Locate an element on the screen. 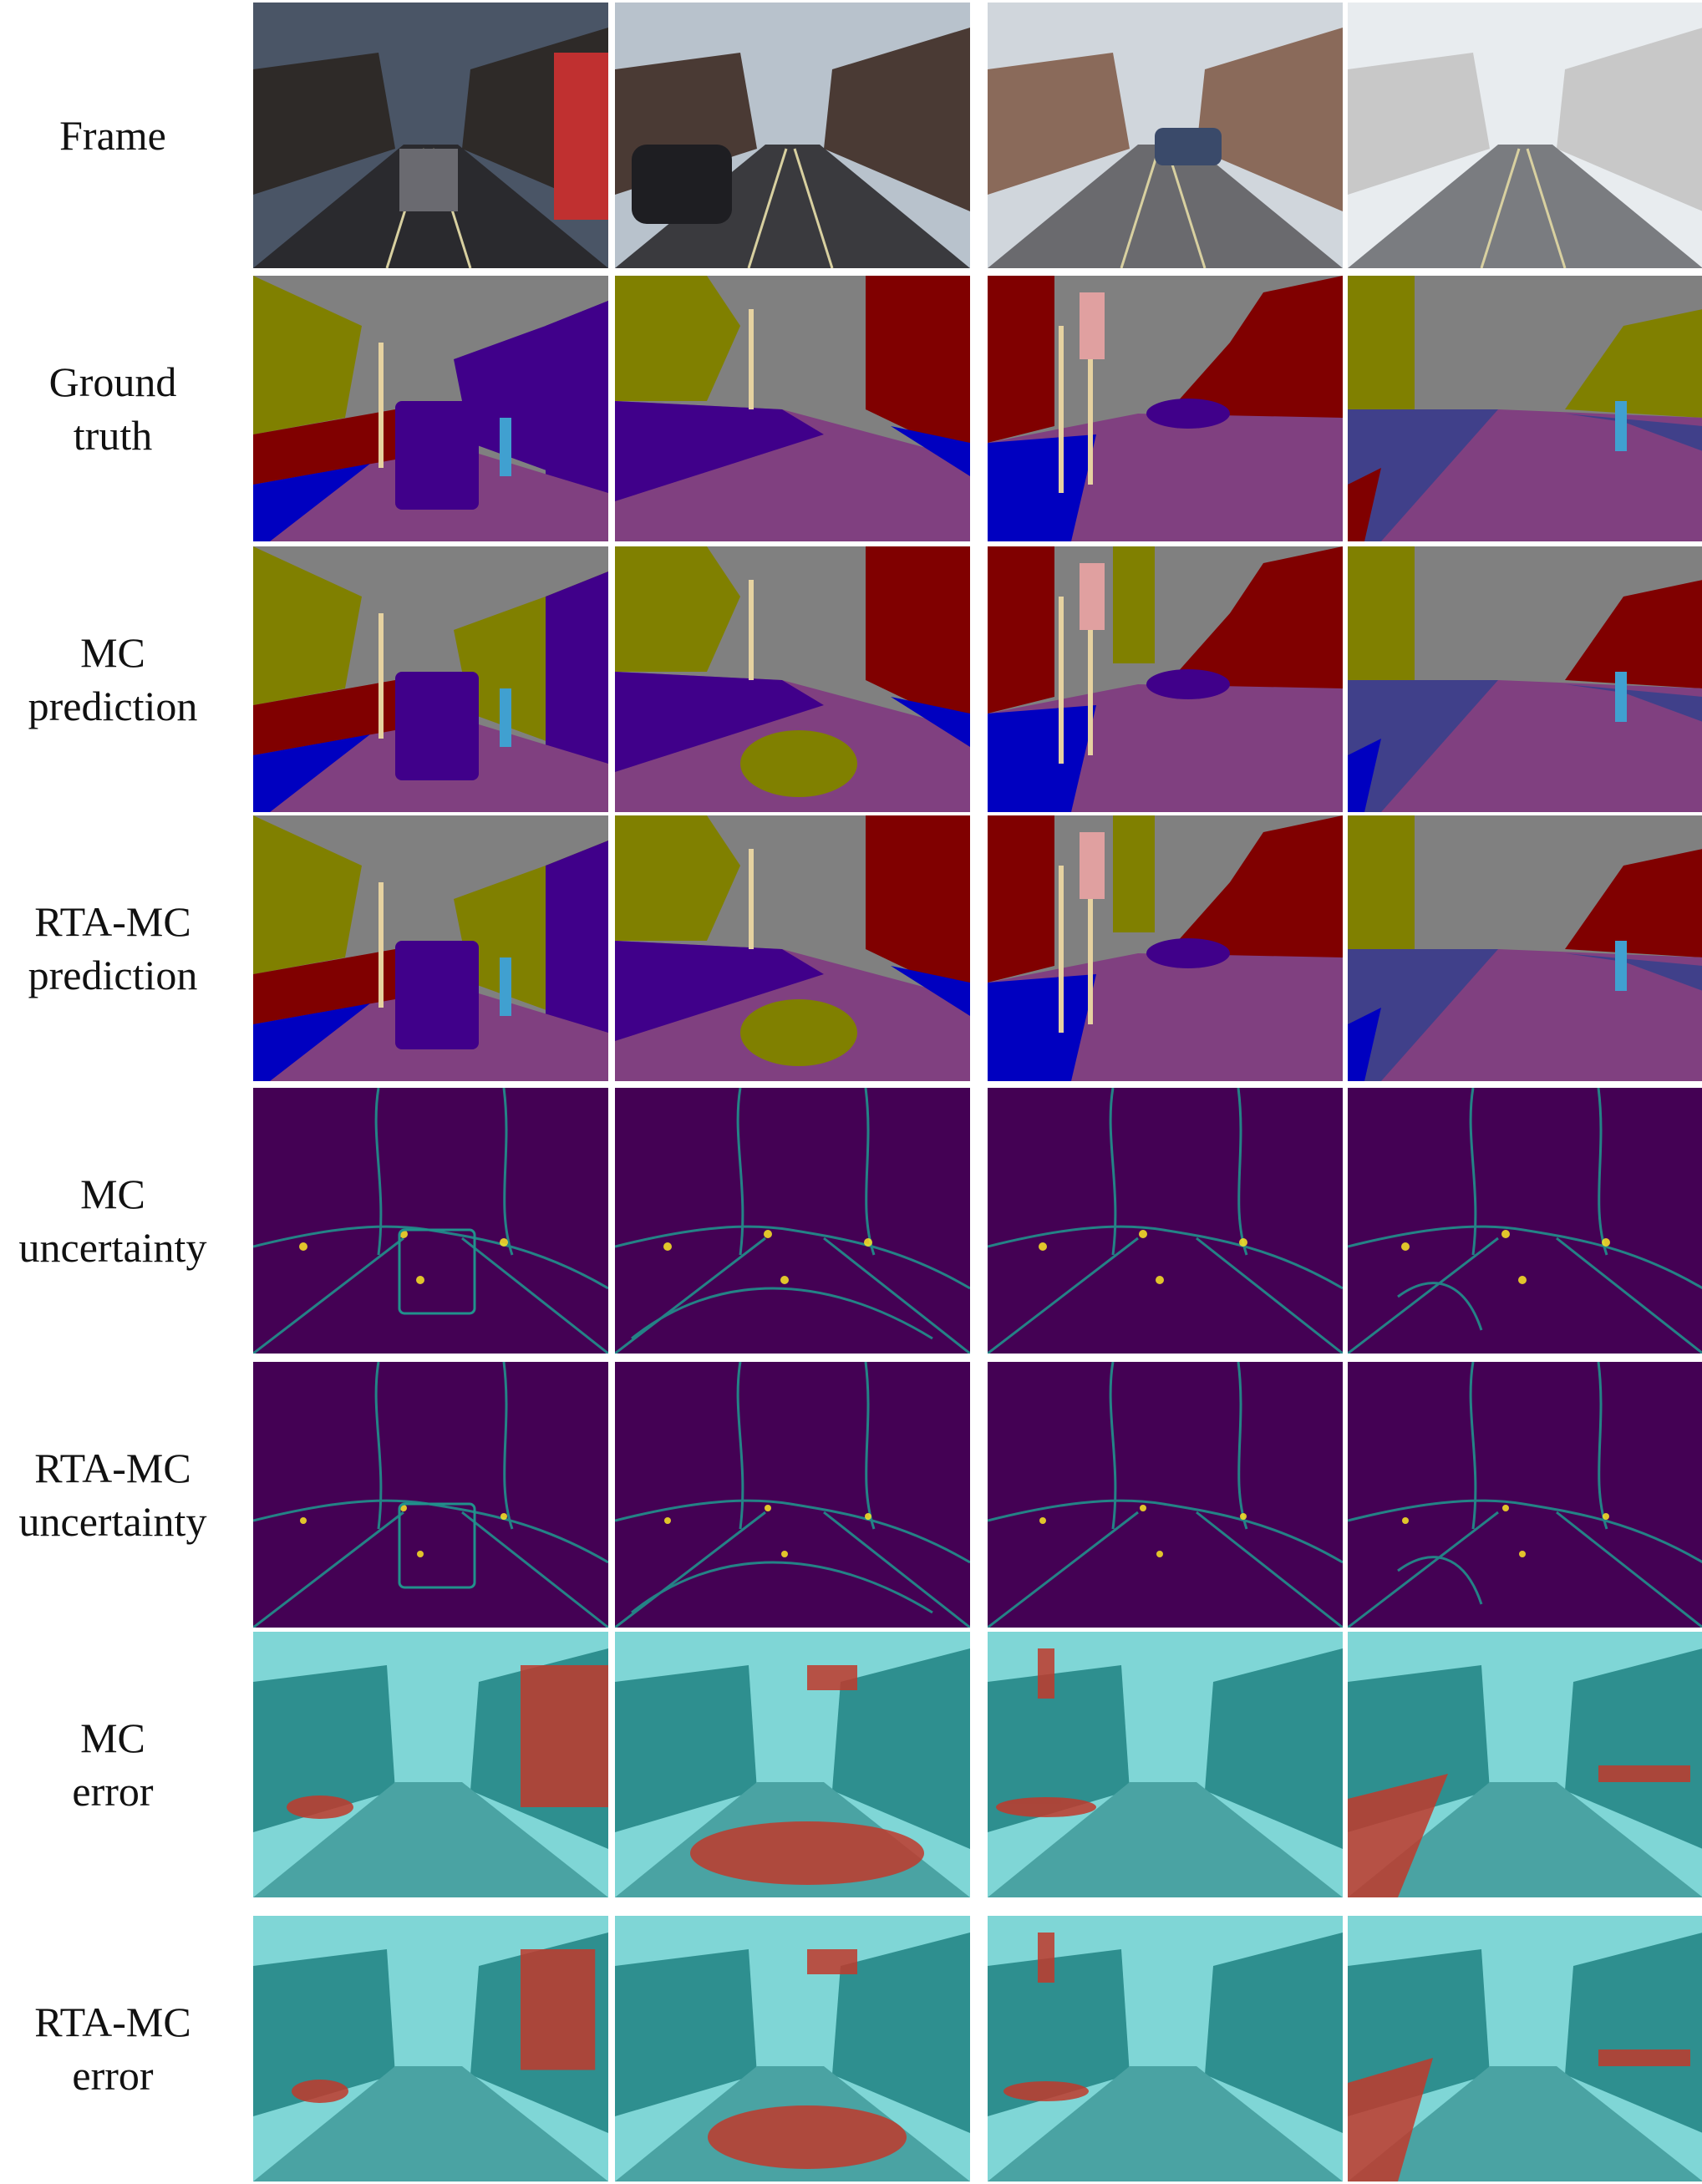 The image size is (1702, 2184). row-label: MC prediction is located at coordinates (113, 679).